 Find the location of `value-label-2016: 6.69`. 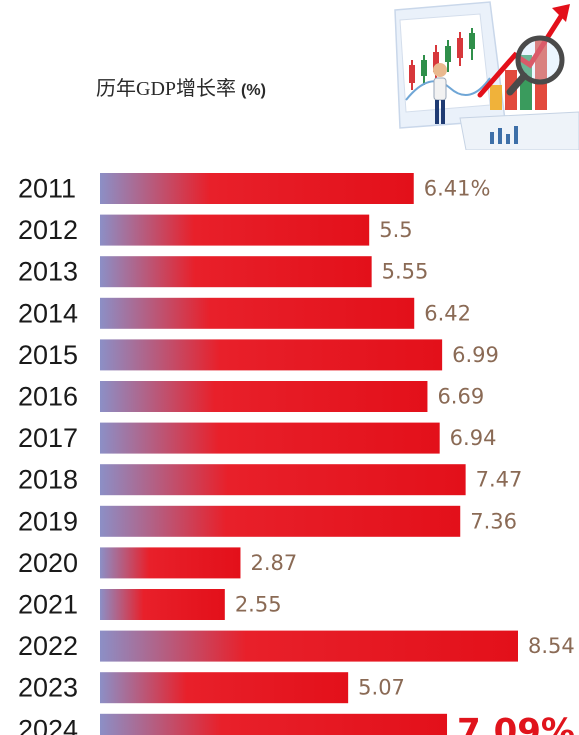

value-label-2016: 6.69 is located at coordinates (460, 397).